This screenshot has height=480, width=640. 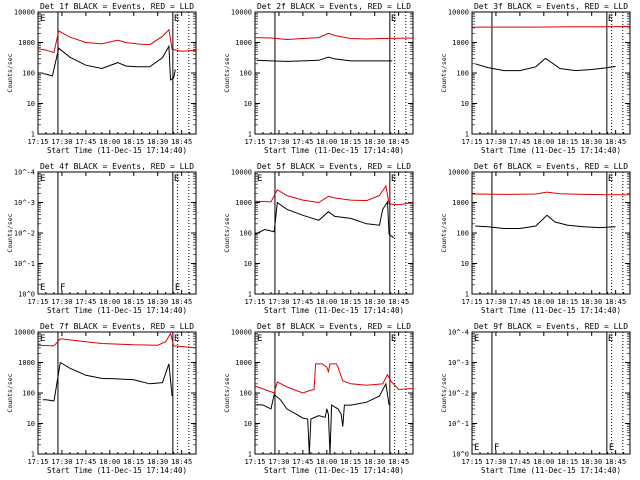 What do you see at coordinates (24, 234) in the screenshot?
I see `y-tick-label: 10^-2` at bounding box center [24, 234].